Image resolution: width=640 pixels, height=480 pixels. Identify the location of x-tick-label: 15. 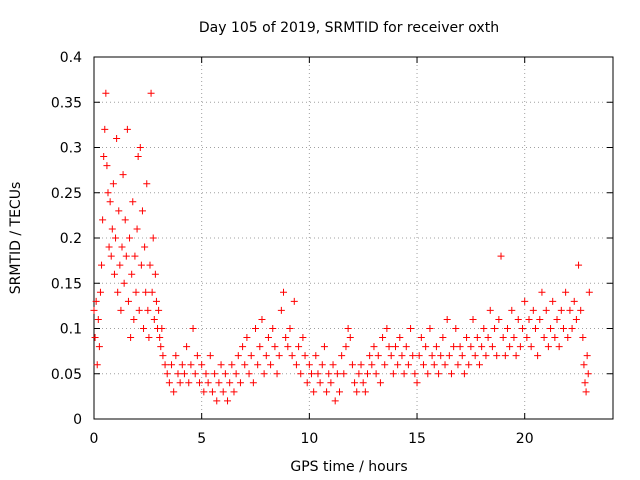
(417, 439).